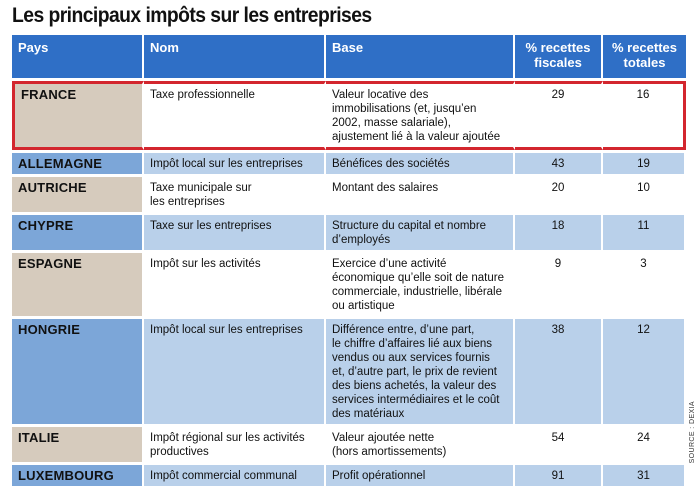 The height and width of the screenshot is (489, 700). Describe the element at coordinates (78, 371) in the screenshot. I see `cell-pays: HONGRIE` at that location.